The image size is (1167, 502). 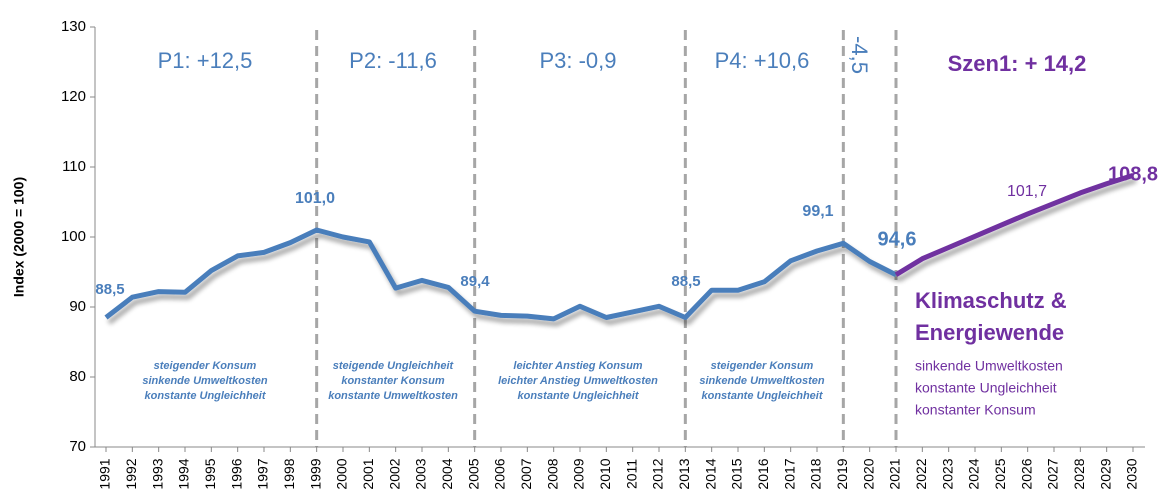 I want to click on x-tick-label: 1998, so click(x=289, y=473).